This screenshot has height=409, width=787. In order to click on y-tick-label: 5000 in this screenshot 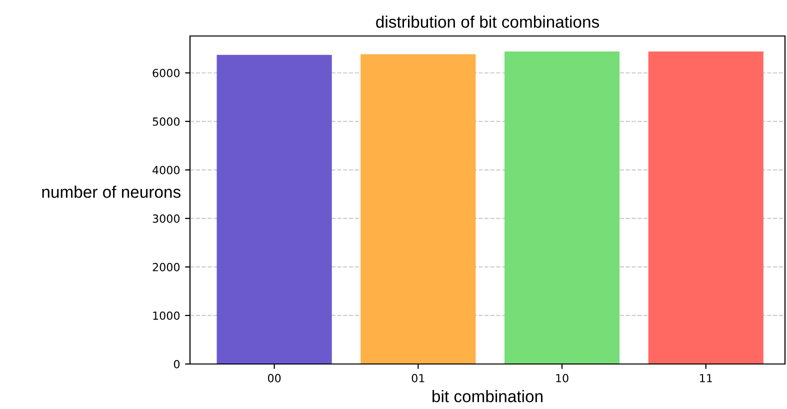, I will do `click(166, 121)`.